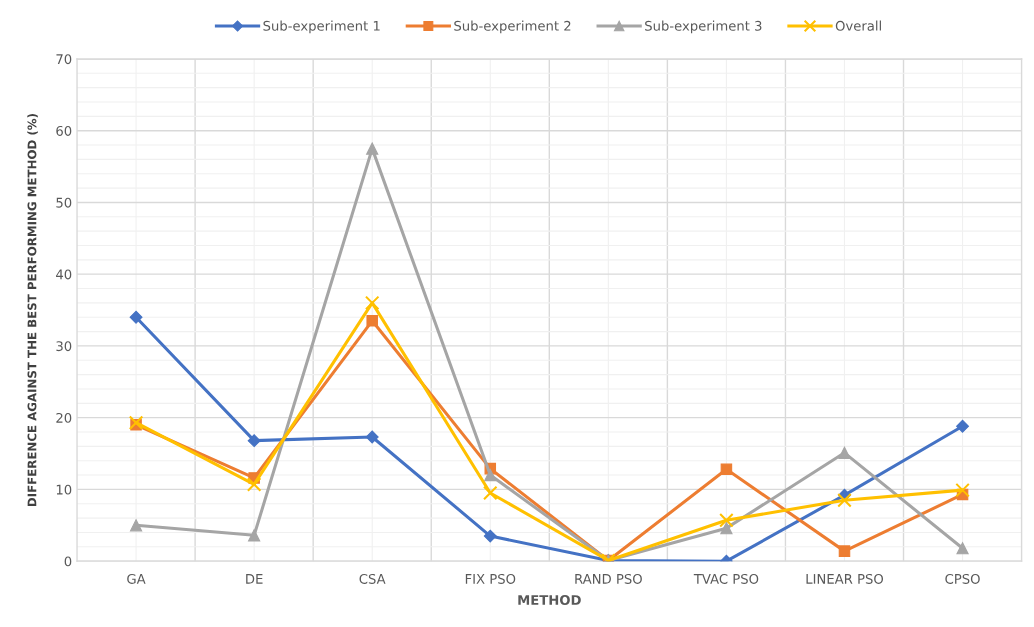  What do you see at coordinates (512, 27) in the screenshot?
I see `legend-label: Sub-experiment 2` at bounding box center [512, 27].